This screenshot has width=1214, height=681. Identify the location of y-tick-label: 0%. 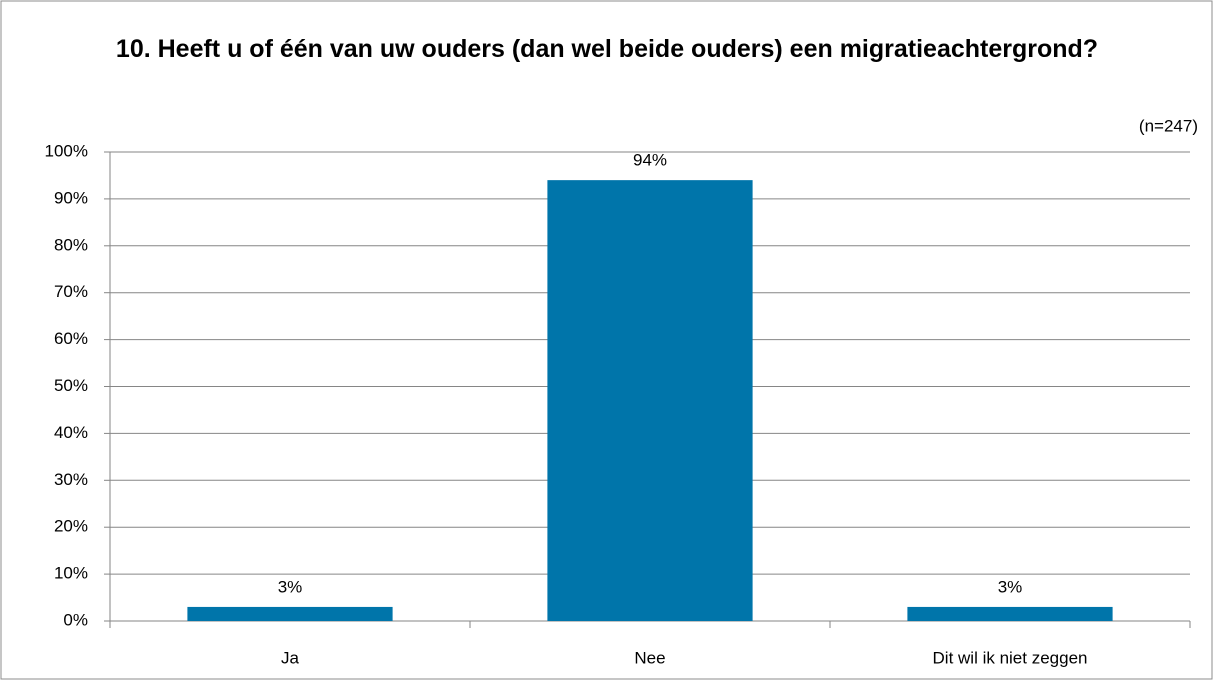
(75, 619).